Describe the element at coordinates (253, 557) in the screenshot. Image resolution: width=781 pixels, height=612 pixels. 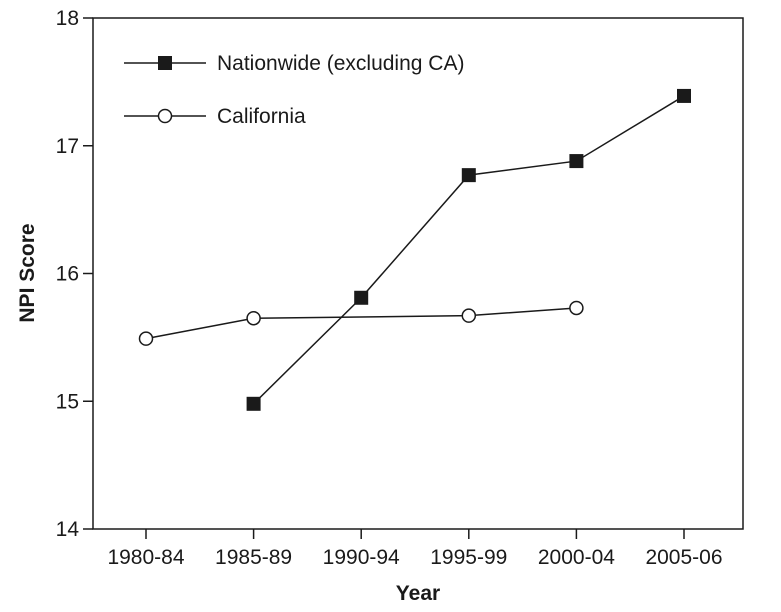
I see `x-tick-label: 1985-89` at that location.